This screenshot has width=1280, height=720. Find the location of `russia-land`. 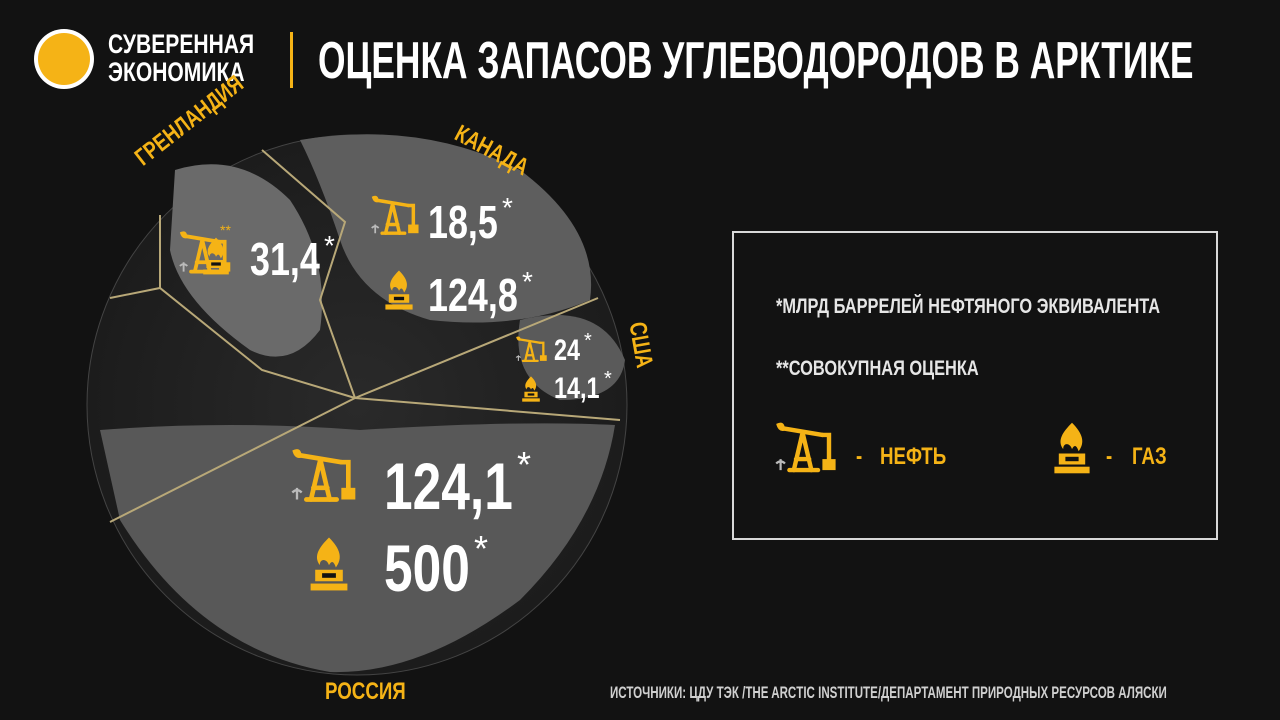

russia-land is located at coordinates (357, 548).